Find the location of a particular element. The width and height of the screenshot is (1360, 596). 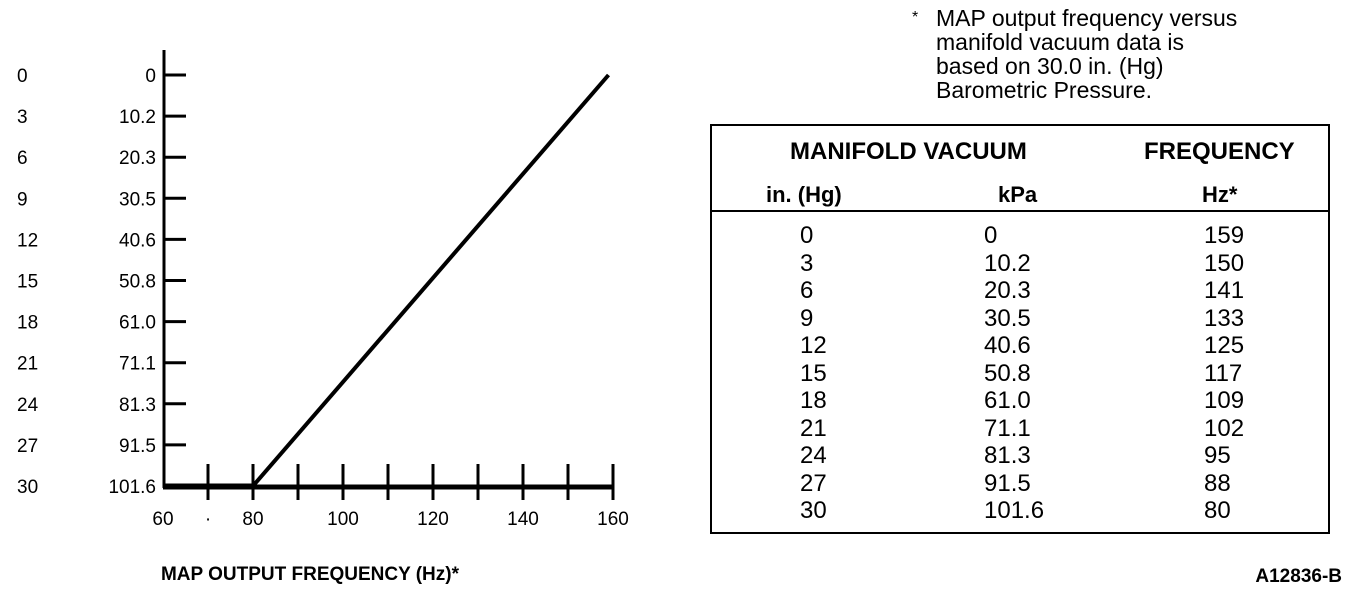

table-row: 0 0 159 is located at coordinates (1020, 236).